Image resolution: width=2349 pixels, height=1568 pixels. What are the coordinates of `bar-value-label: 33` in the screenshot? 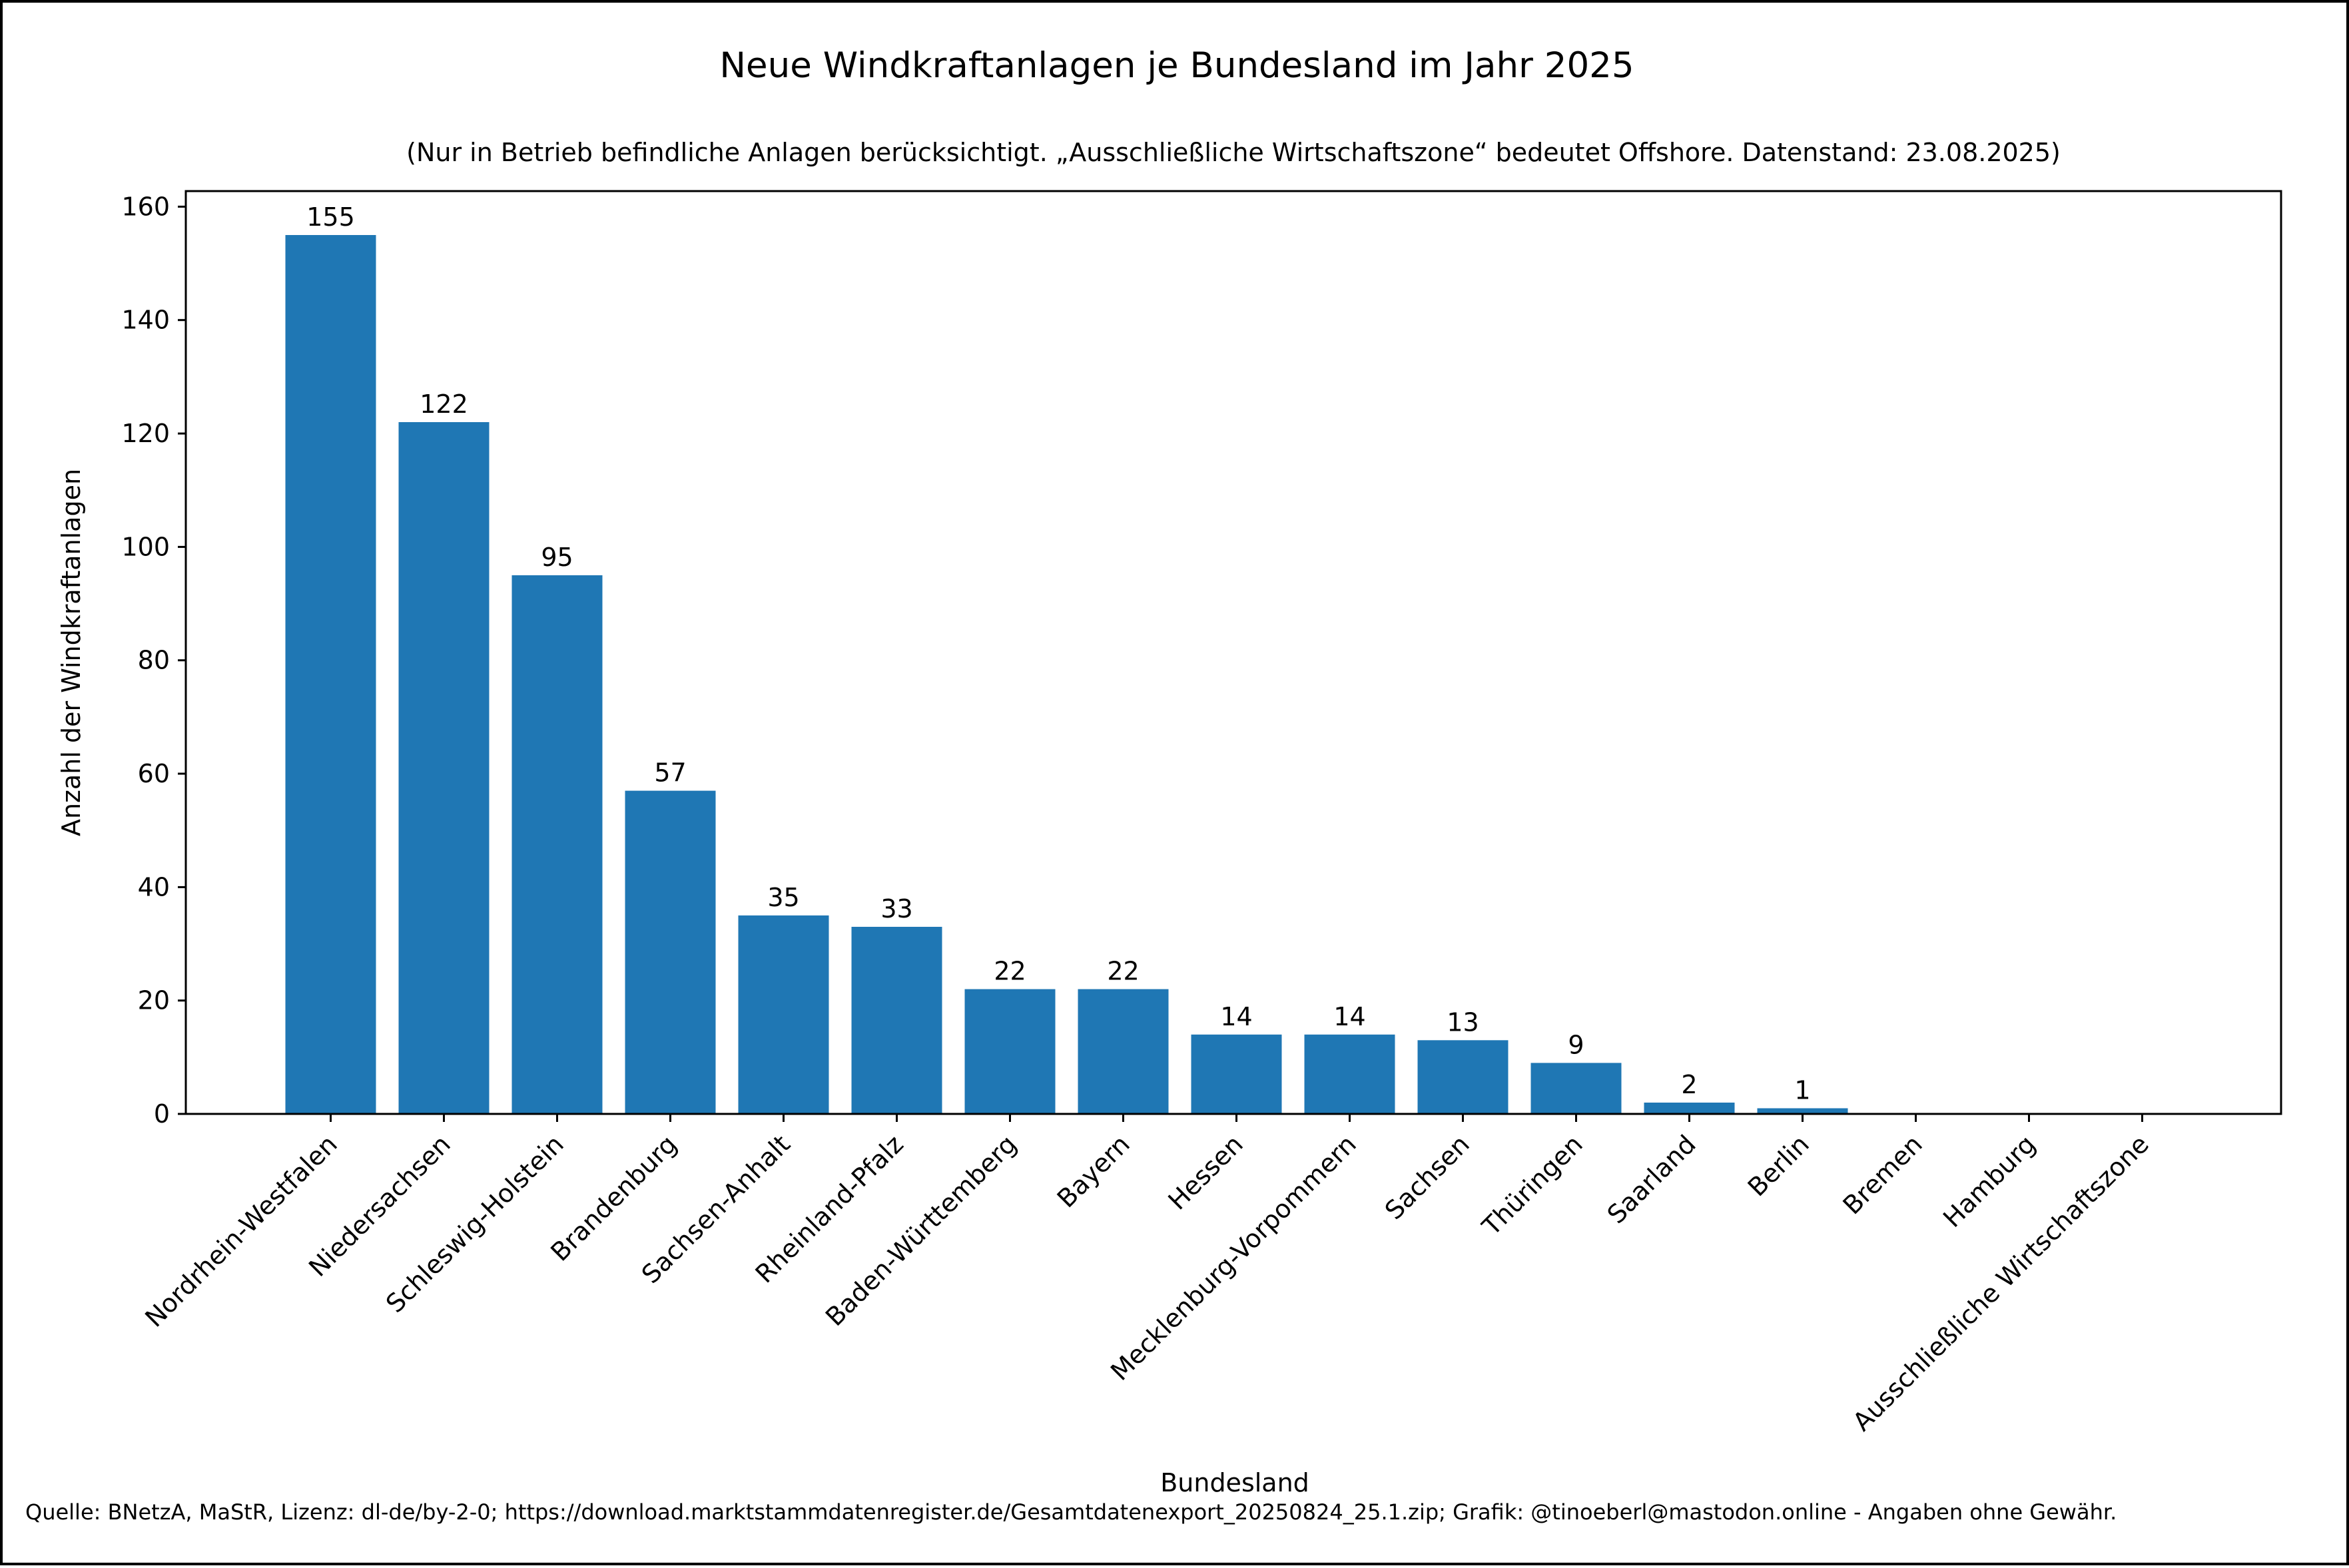 It's located at (896, 908).